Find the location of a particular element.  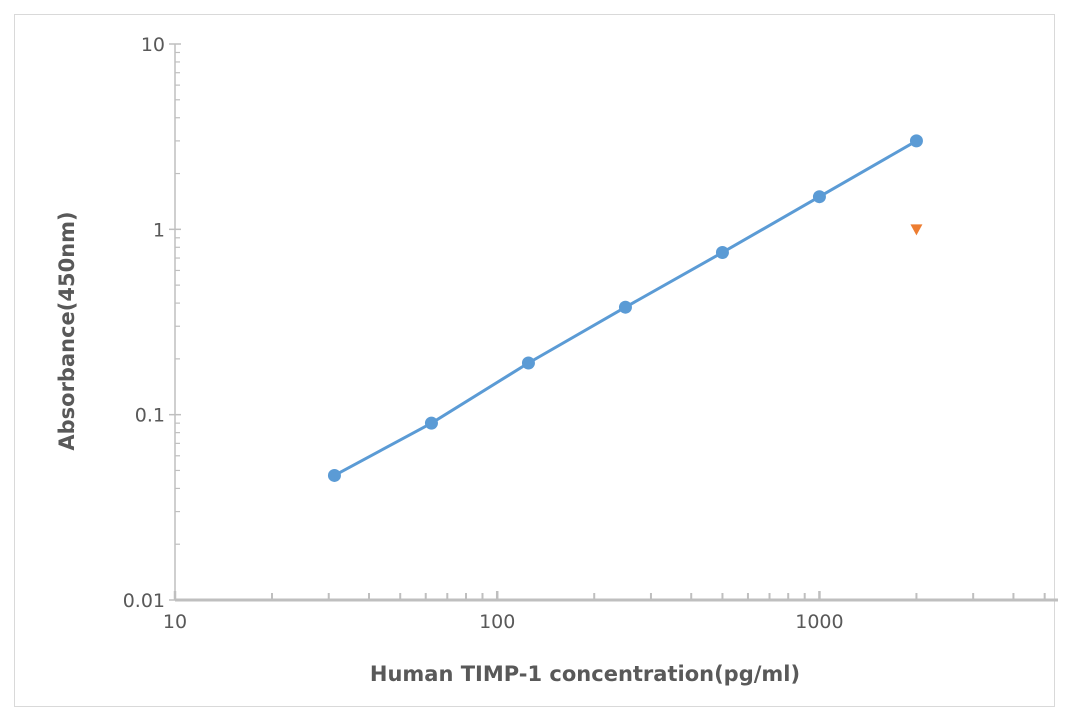

y-axis-title: Absorbance(450nm) is located at coordinates (67, 330).